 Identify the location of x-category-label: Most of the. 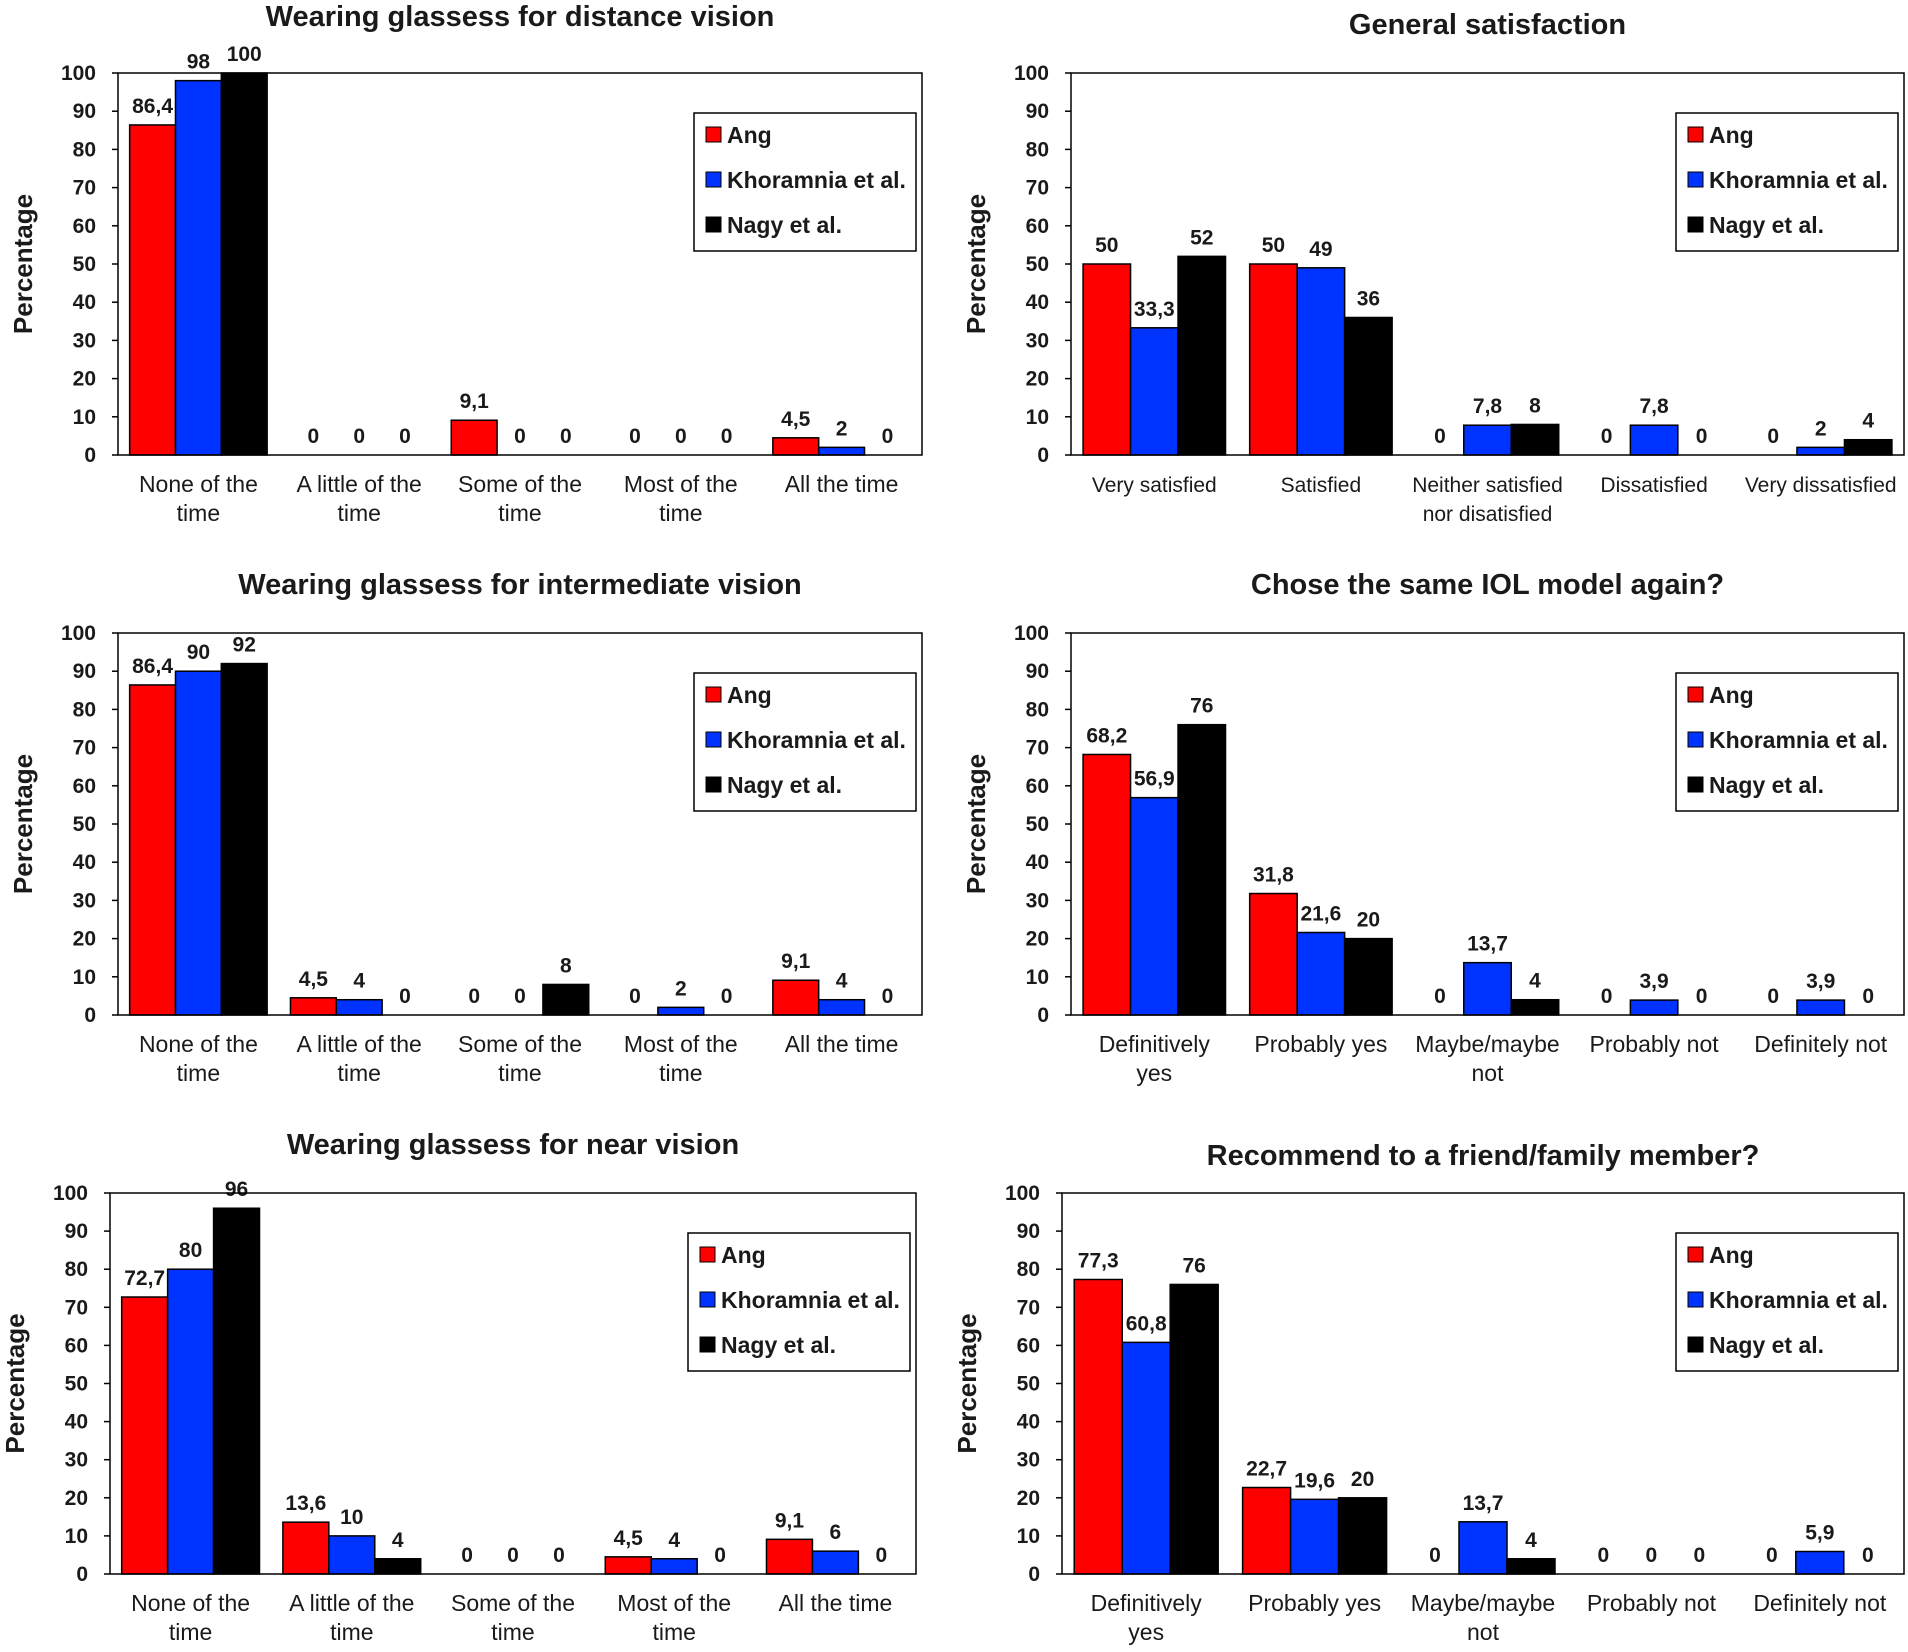
(681, 1044).